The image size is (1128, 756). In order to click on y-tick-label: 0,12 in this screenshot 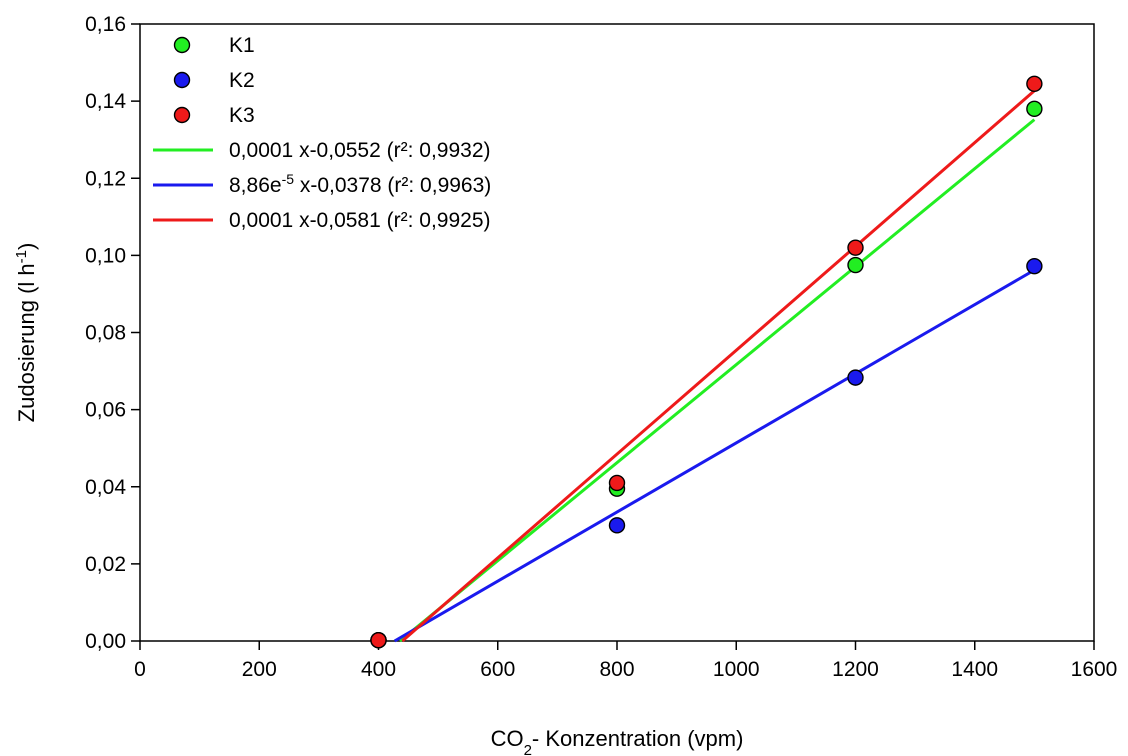, I will do `click(105, 178)`.